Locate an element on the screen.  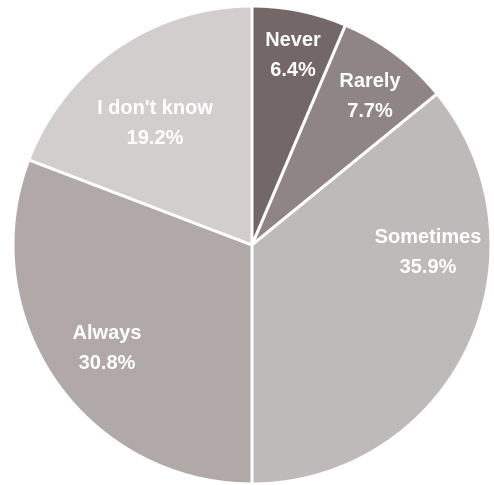
slice-label-i-don-t-know: I don't know is located at coordinates (155, 108).